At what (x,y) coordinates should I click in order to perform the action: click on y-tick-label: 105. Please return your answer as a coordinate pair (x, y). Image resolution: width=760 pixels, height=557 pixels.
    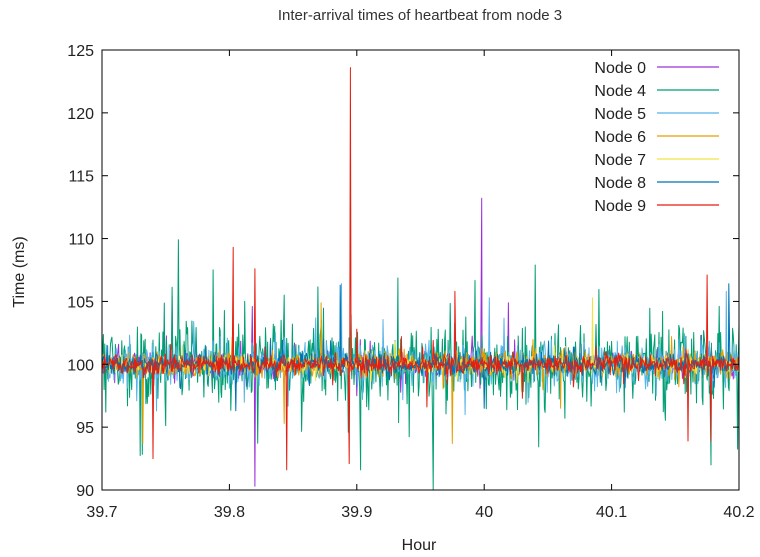
    Looking at the image, I should click on (80, 302).